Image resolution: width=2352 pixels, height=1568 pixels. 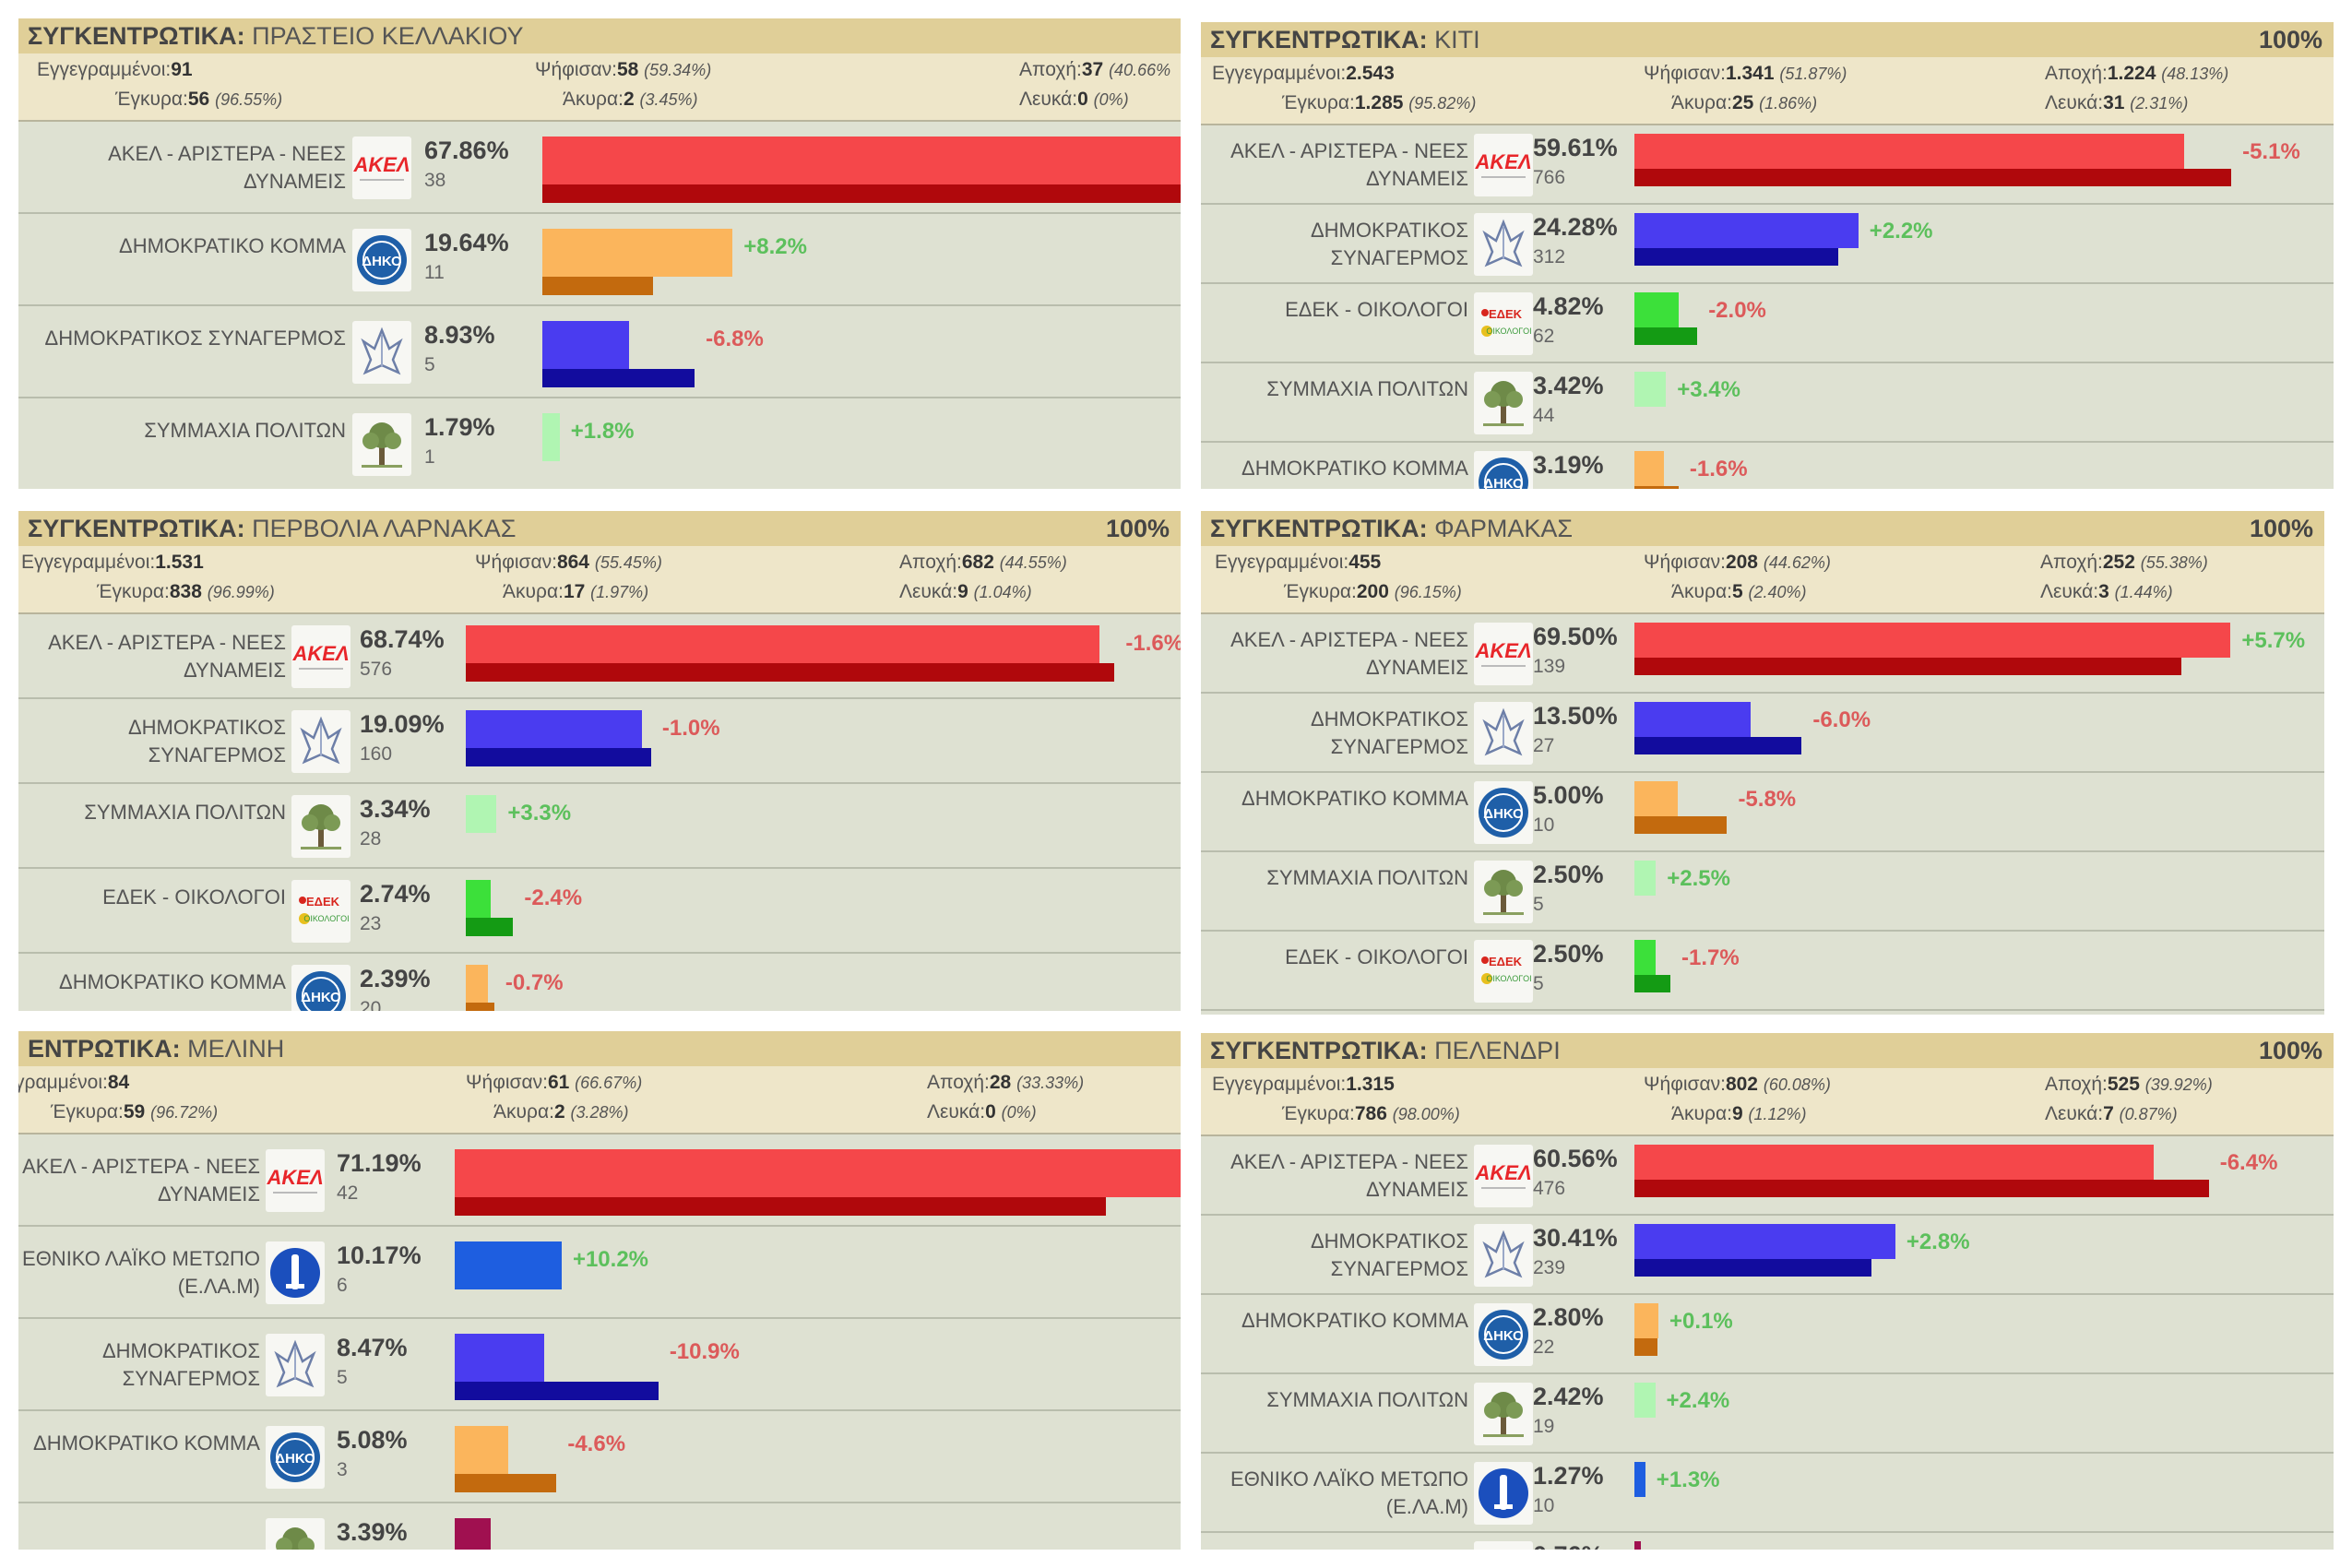 What do you see at coordinates (599, 1457) in the screenshot?
I see `party-row: ΔΗΜΟΚΡΑΤΙΚΟ ΚΟΜΜΑ ΔΗΚΟ 5.08% 3 -4.6%` at bounding box center [599, 1457].